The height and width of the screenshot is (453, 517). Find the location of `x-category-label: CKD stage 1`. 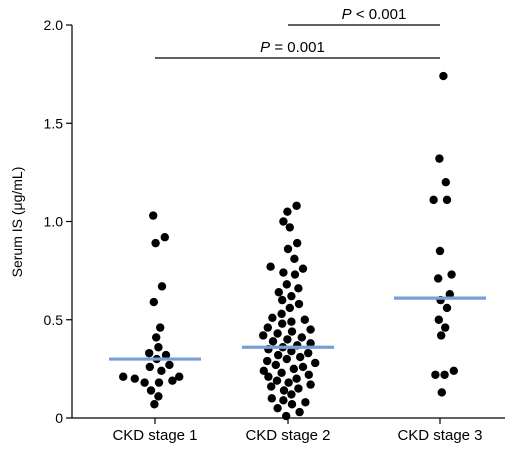

x-category-label: CKD stage 1 is located at coordinates (154, 435).